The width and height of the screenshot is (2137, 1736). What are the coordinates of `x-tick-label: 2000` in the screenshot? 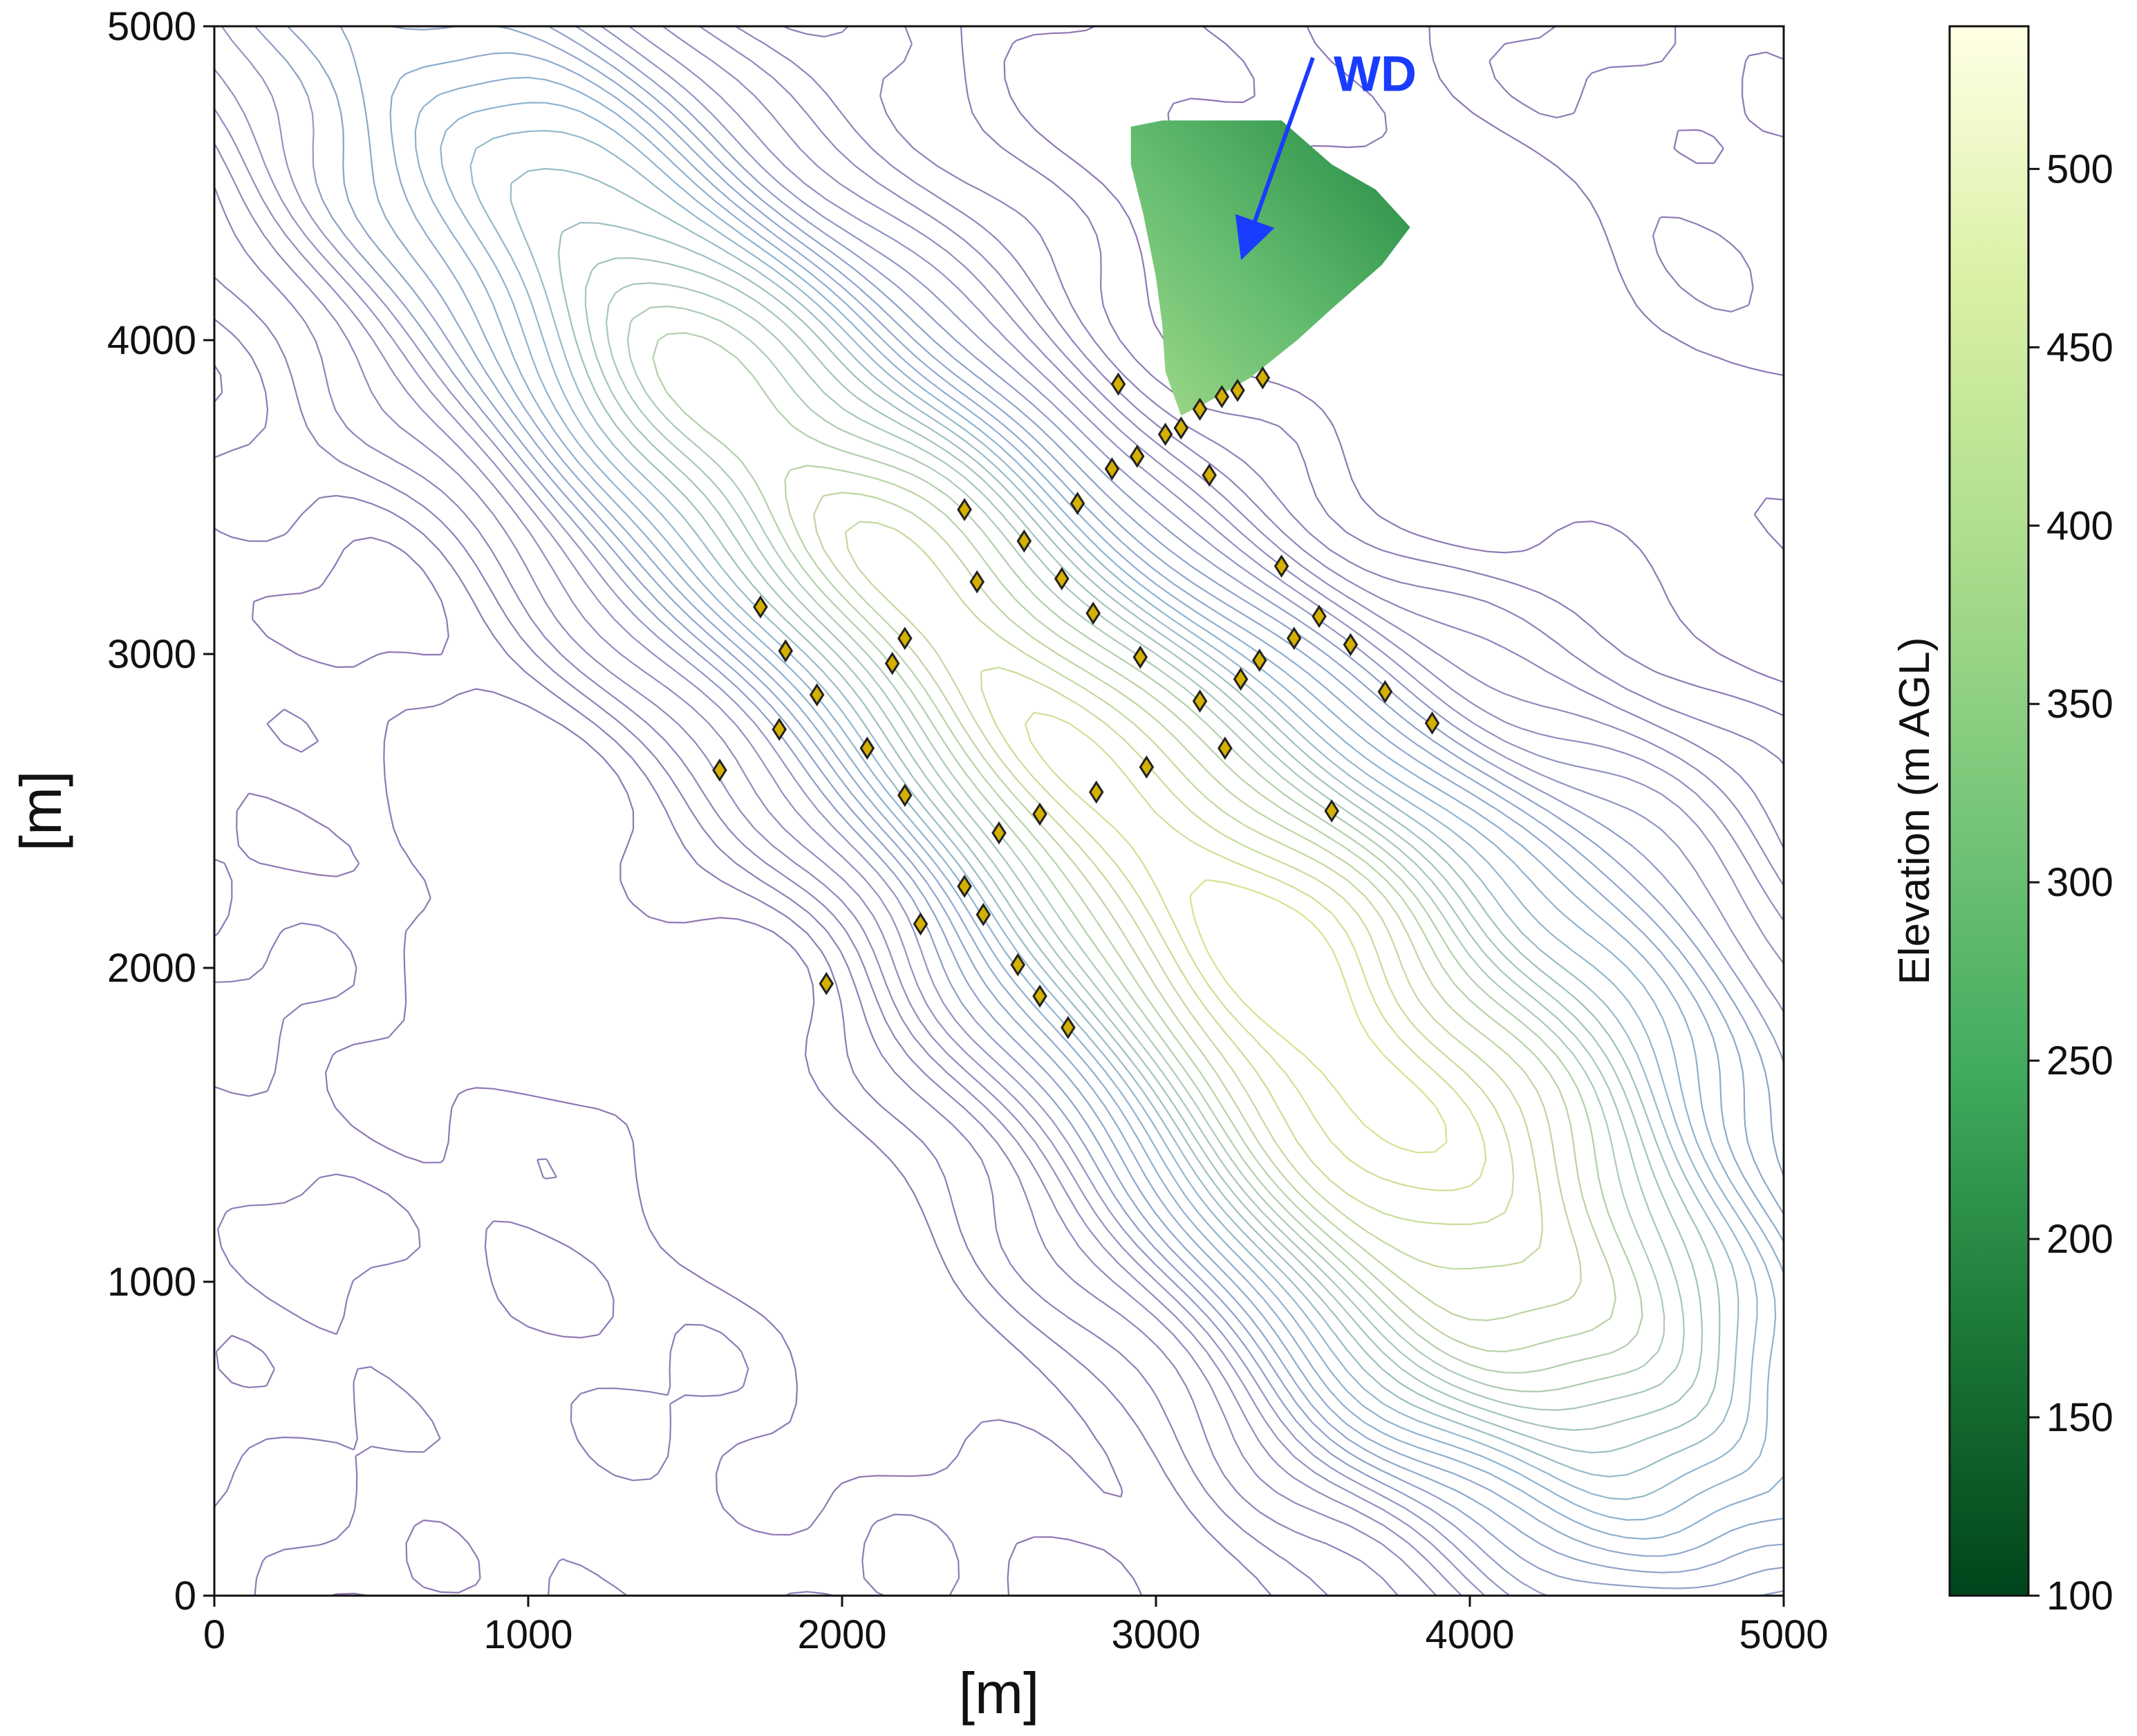 It's located at (842, 1634).